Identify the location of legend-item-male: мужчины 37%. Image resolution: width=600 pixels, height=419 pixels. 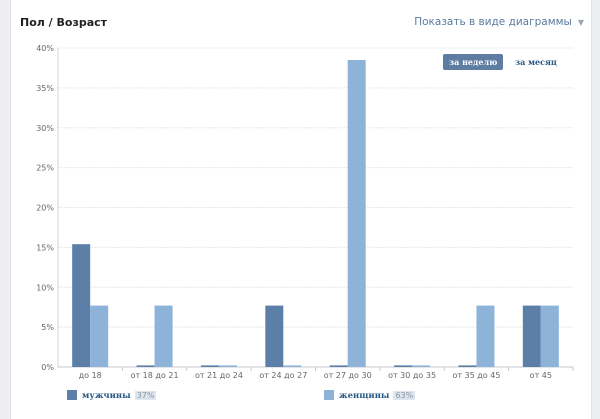
(112, 395).